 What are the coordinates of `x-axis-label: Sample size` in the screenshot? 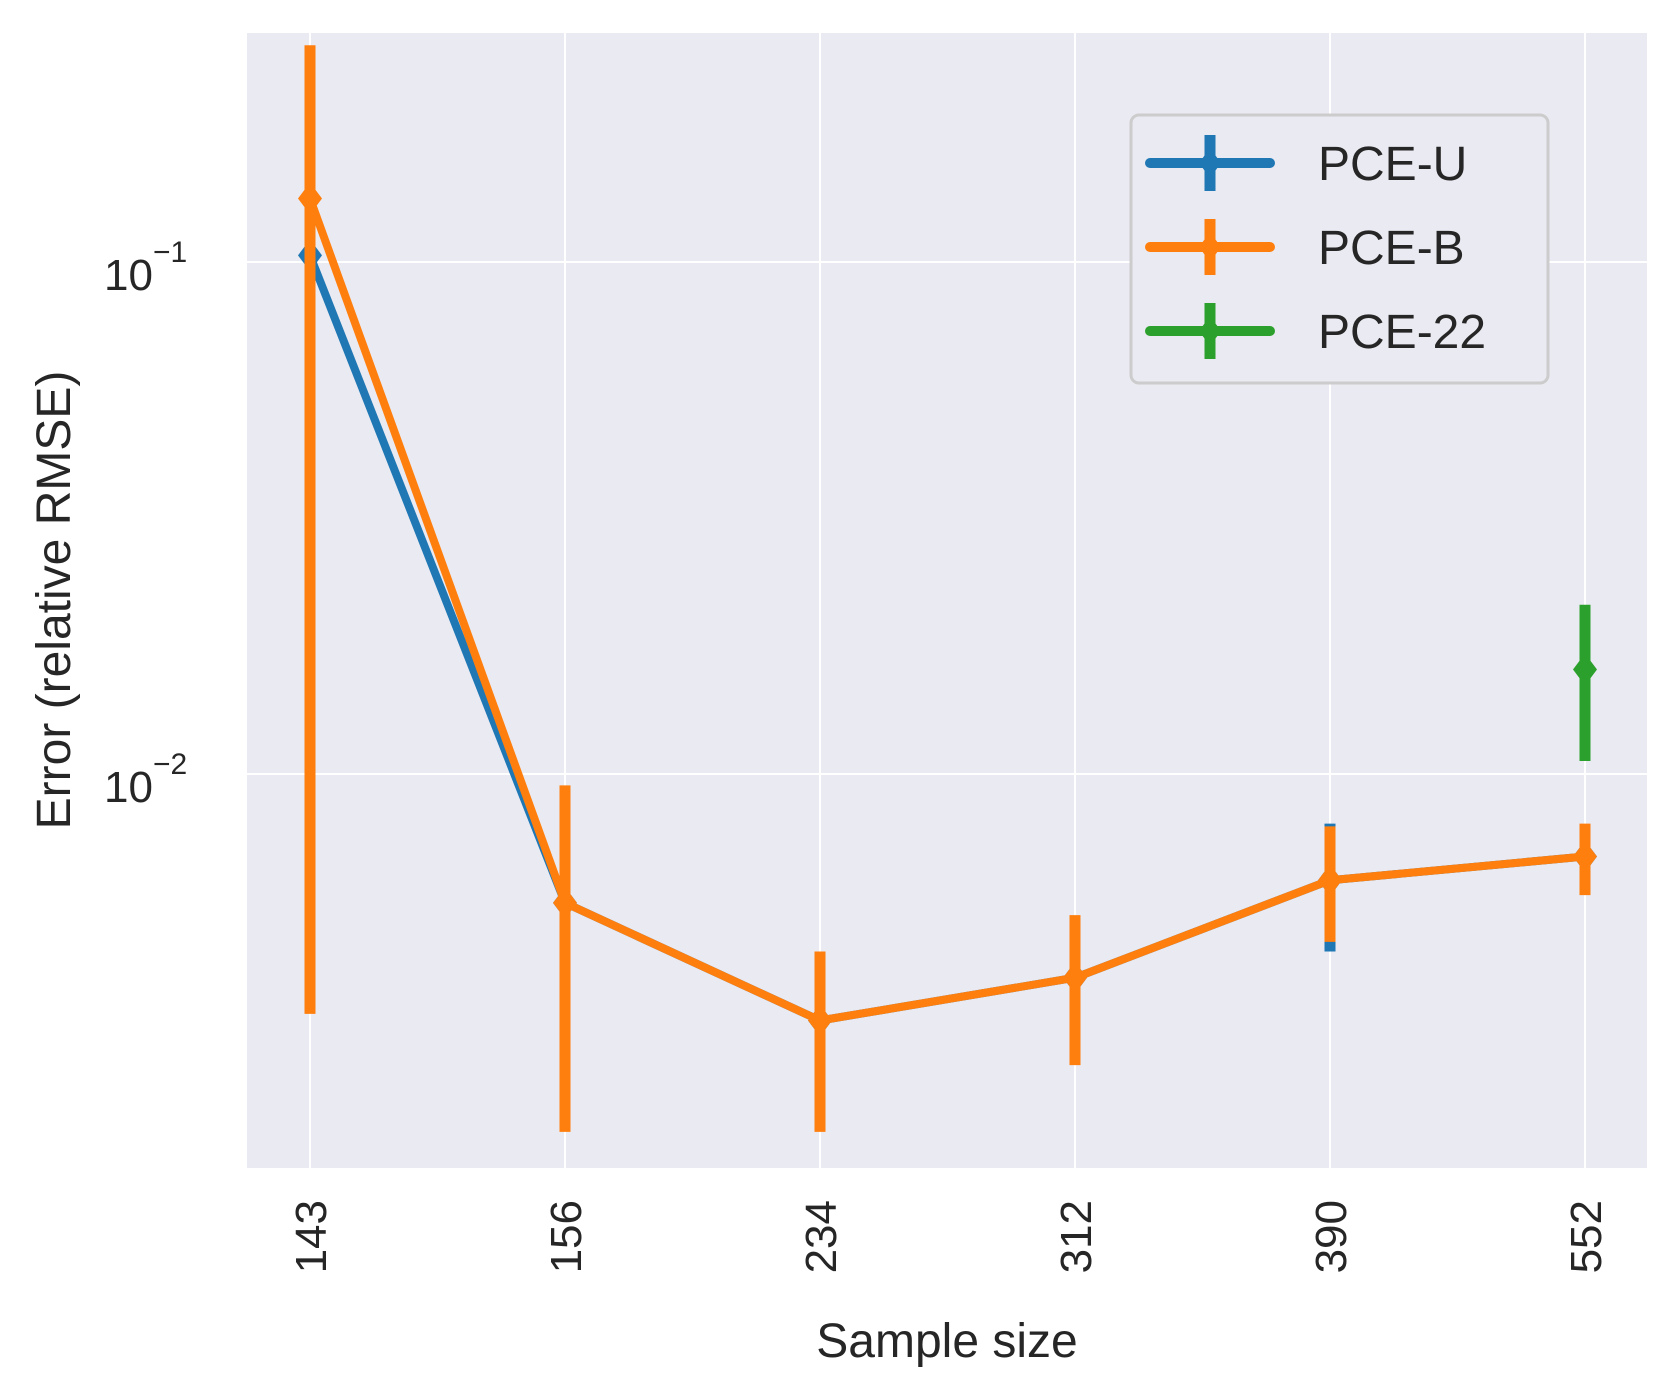 It's located at (946, 1341).